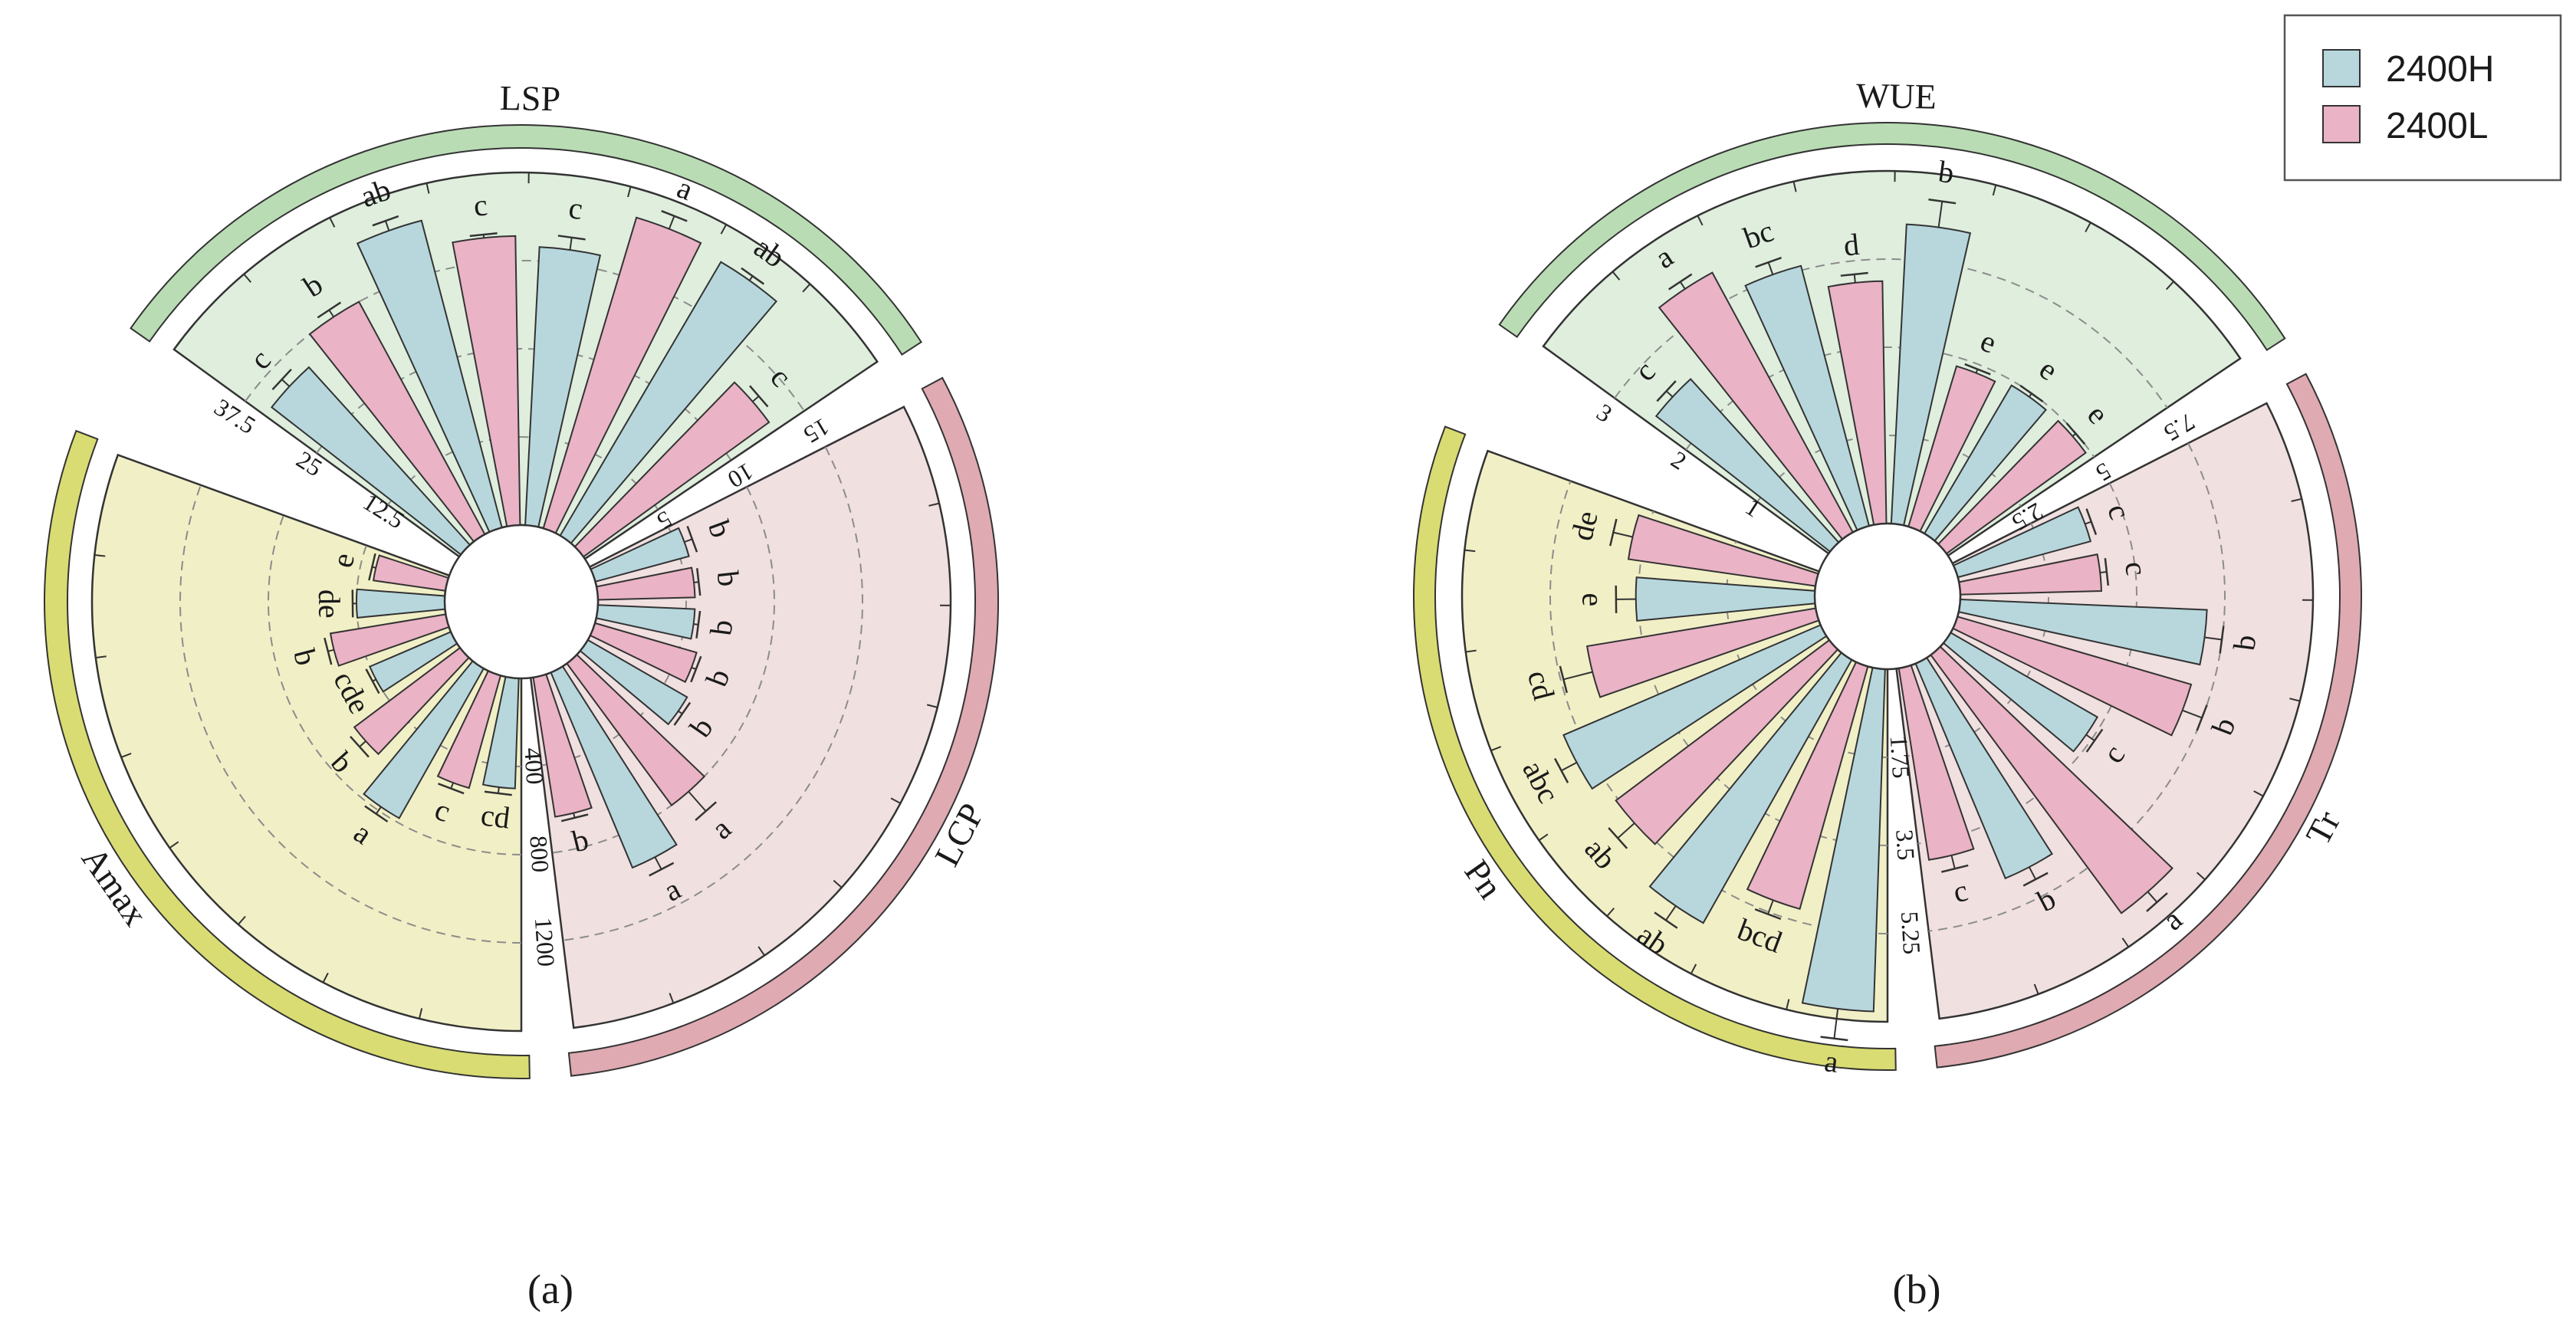 The image size is (2576, 1333). I want to click on significance-letter: cd, so click(496, 816).